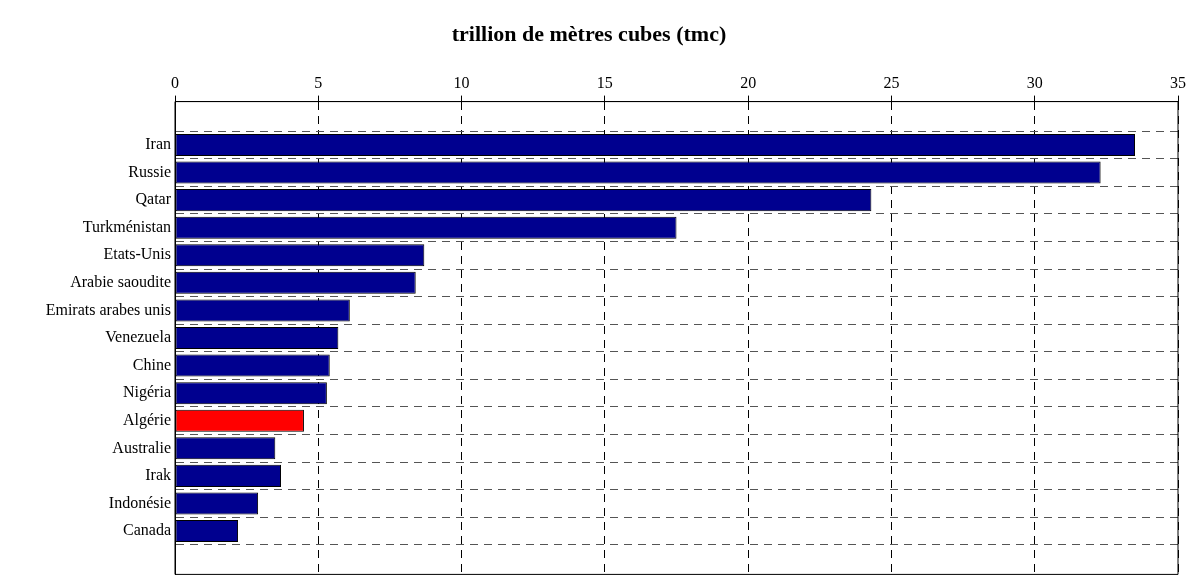 The width and height of the screenshot is (1192, 588). What do you see at coordinates (149, 171) in the screenshot?
I see `y-tick-label: Russie` at bounding box center [149, 171].